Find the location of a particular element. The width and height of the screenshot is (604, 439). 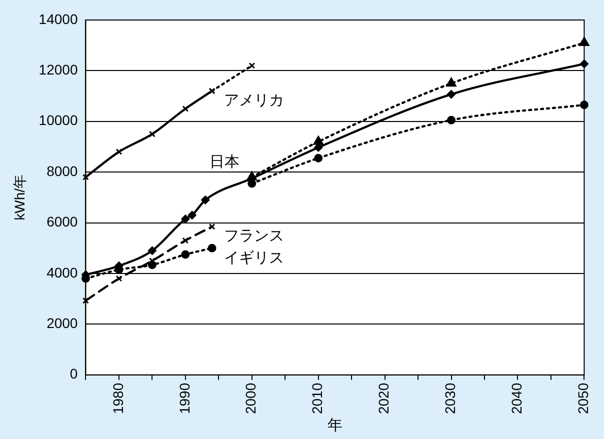

y-tick-label: 14000 is located at coordinates (58, 18).